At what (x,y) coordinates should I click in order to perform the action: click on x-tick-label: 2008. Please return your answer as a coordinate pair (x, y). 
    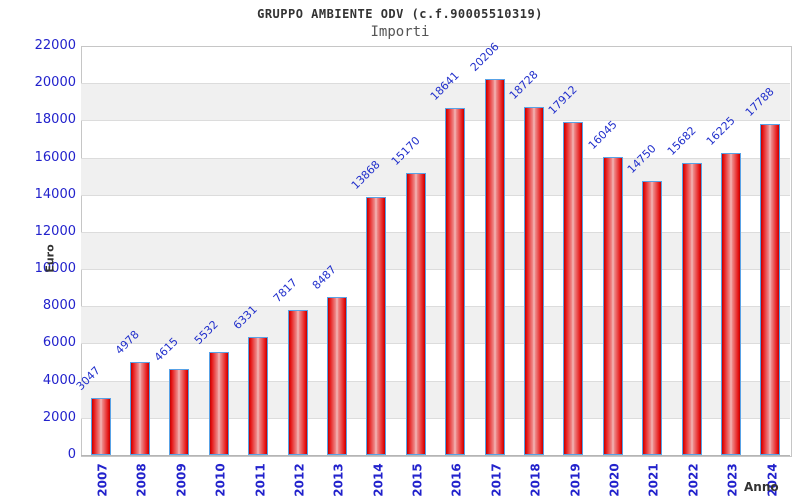
    Looking at the image, I should click on (142, 480).